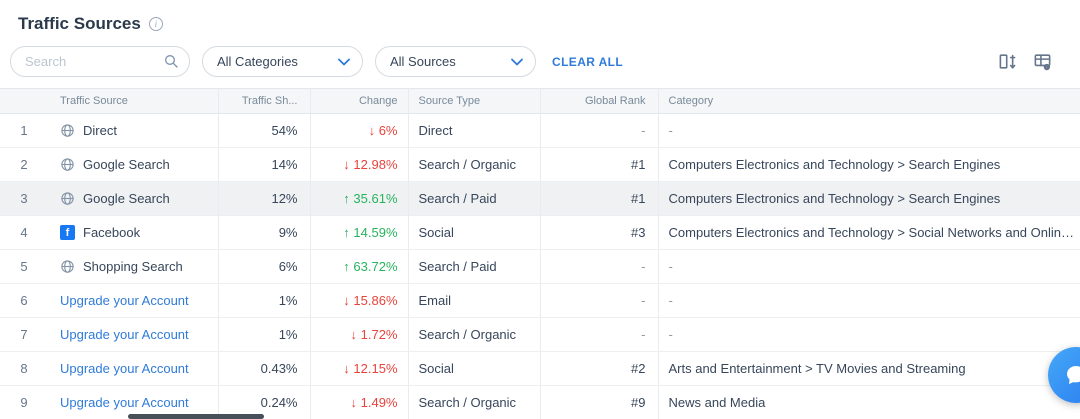 The height and width of the screenshot is (419, 1080). Describe the element at coordinates (1073, 375) in the screenshot. I see `chat-icon` at that location.